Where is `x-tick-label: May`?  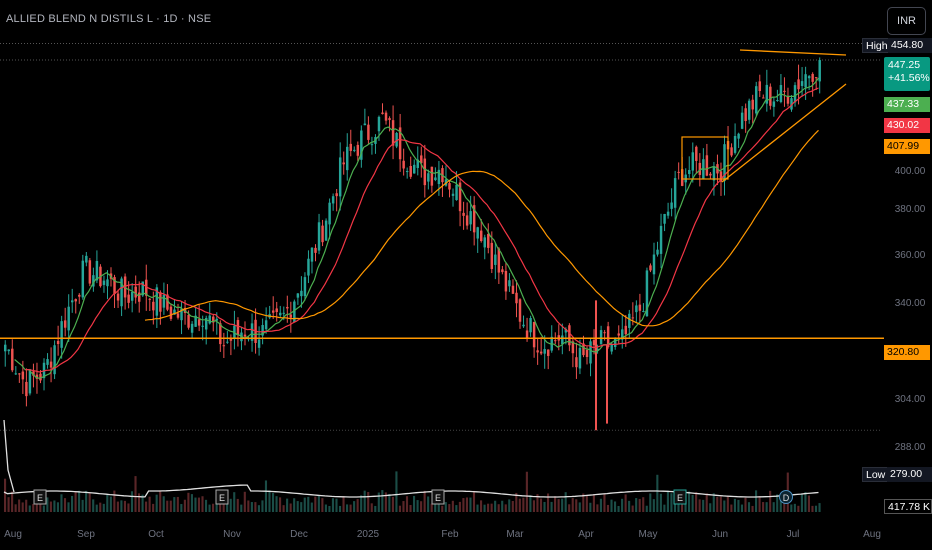
x-tick-label: May is located at coordinates (648, 534).